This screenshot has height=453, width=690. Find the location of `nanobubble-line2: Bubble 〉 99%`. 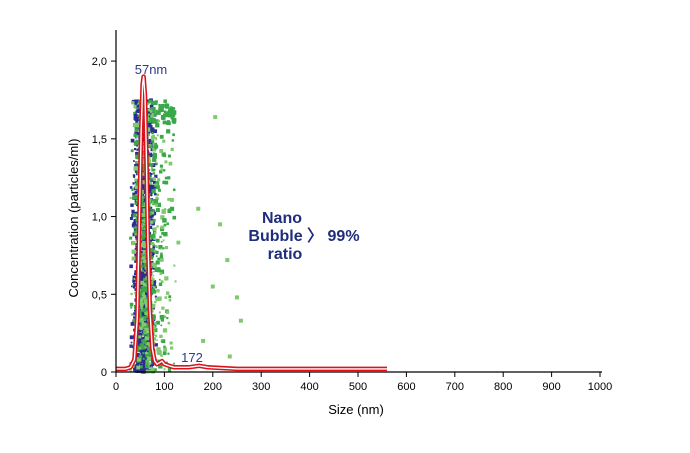

nanobubble-line2: Bubble 〉 99% is located at coordinates (303, 236).